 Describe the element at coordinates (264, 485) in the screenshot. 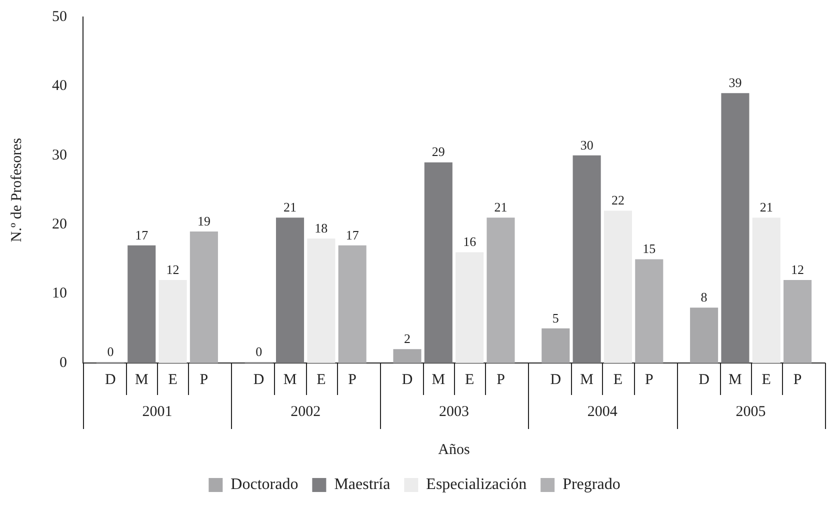

I see `legend-label: Doctorado` at that location.